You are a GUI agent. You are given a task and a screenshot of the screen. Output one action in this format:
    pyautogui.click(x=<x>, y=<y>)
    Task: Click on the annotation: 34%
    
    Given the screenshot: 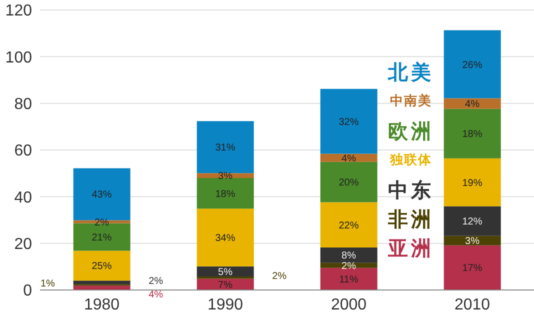 What is the action you would take?
    pyautogui.click(x=225, y=238)
    